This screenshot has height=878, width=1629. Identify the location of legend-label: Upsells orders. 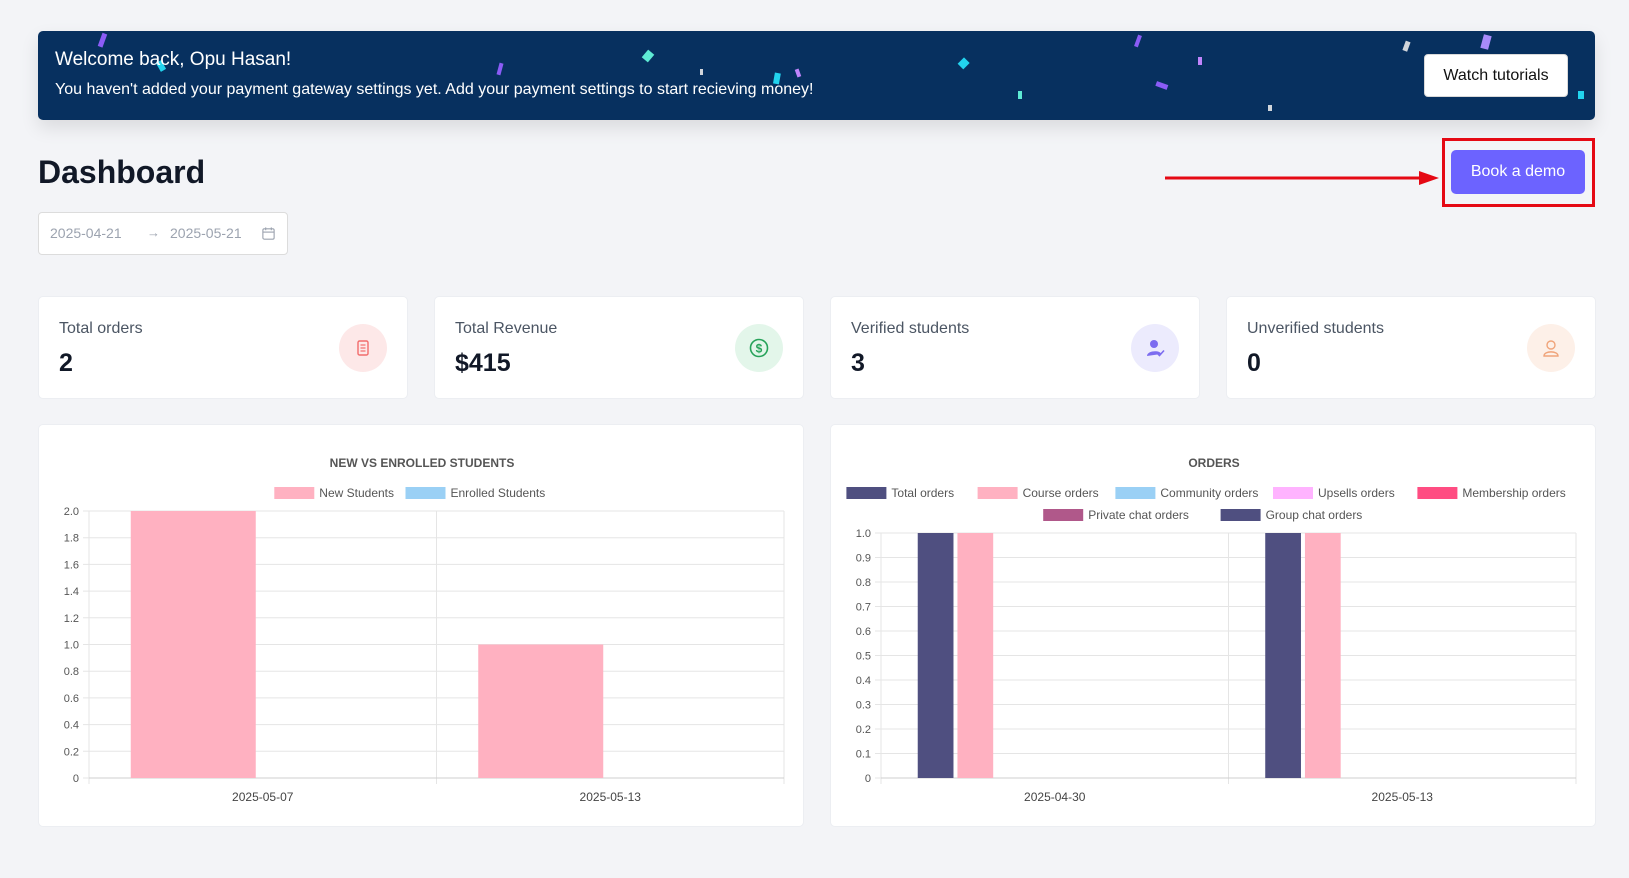
(1356, 493).